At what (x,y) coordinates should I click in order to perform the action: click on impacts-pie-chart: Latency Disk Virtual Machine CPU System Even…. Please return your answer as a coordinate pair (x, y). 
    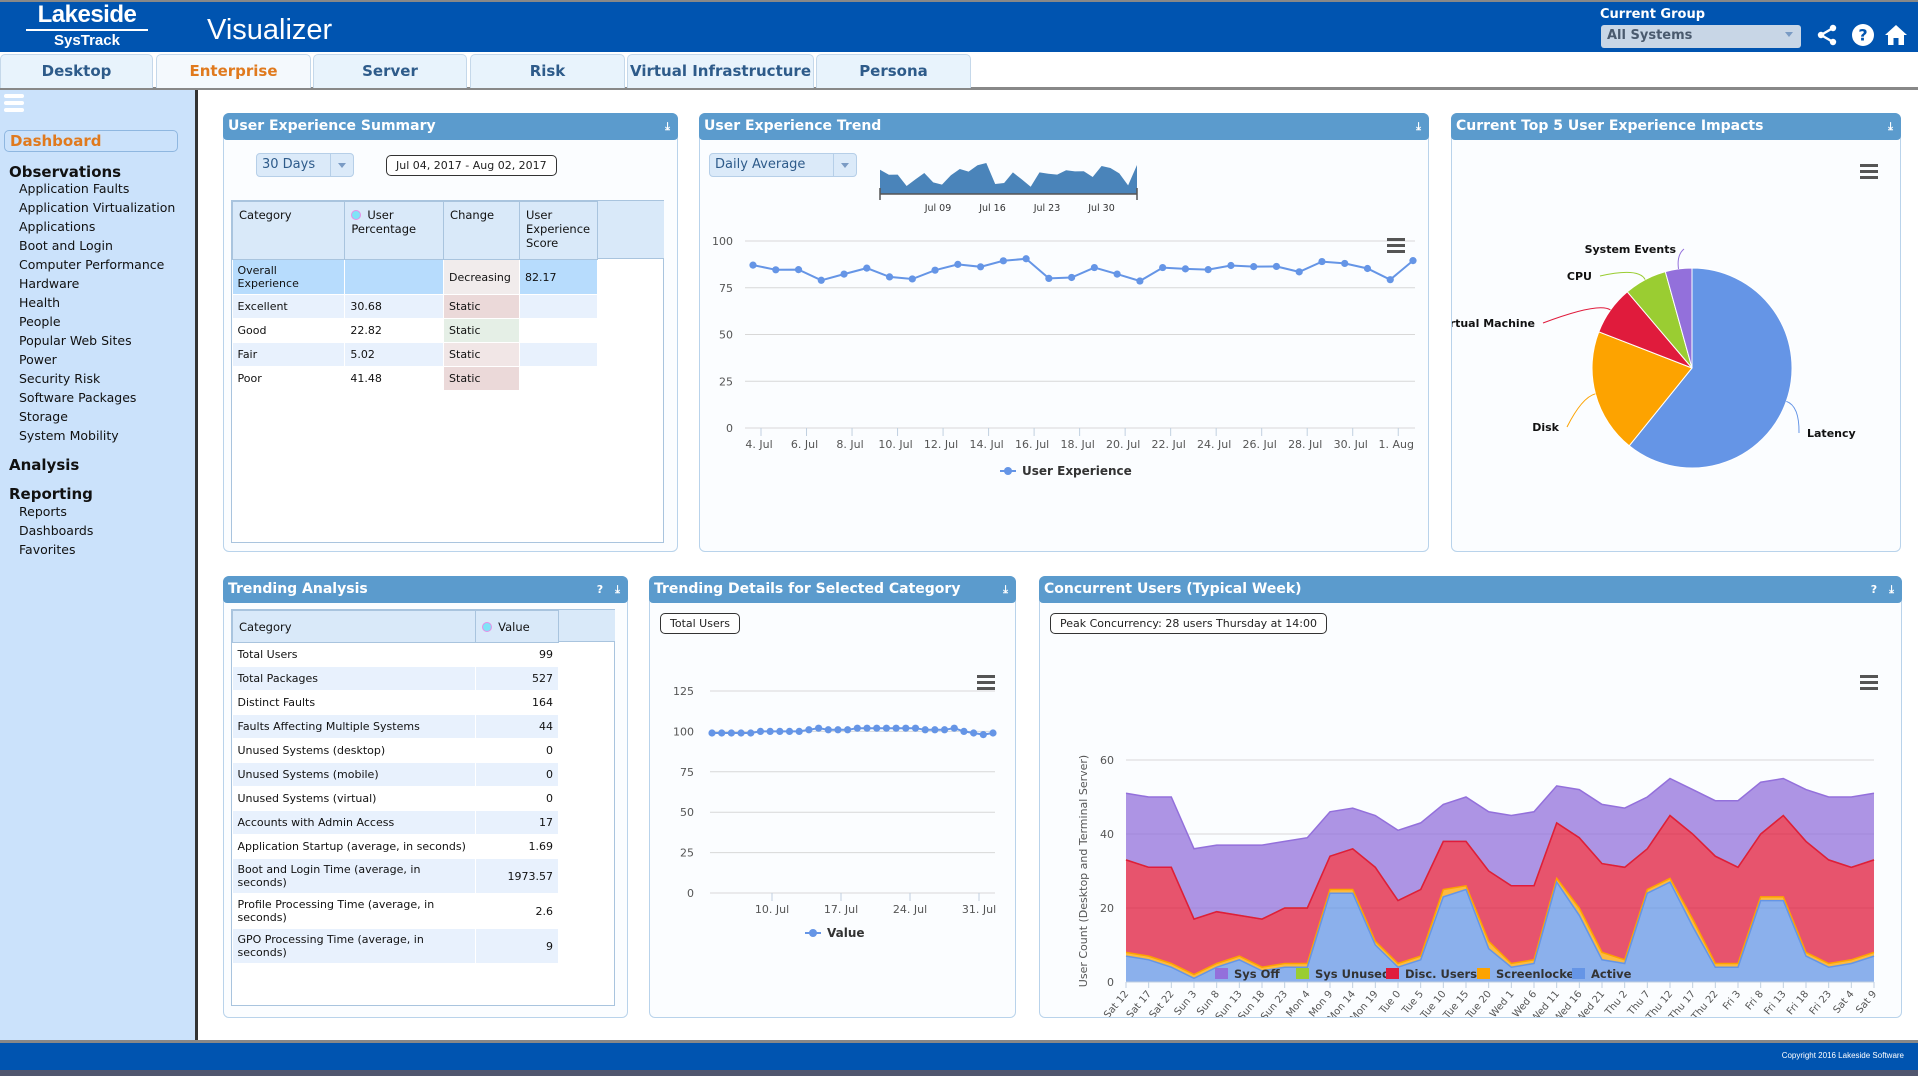
    Looking at the image, I should click on (1677, 346).